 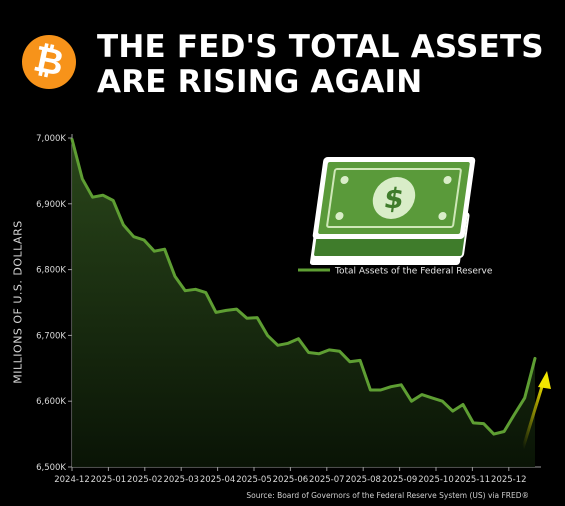 What do you see at coordinates (51, 205) in the screenshot?
I see `y-tick-label: 6,900K` at bounding box center [51, 205].